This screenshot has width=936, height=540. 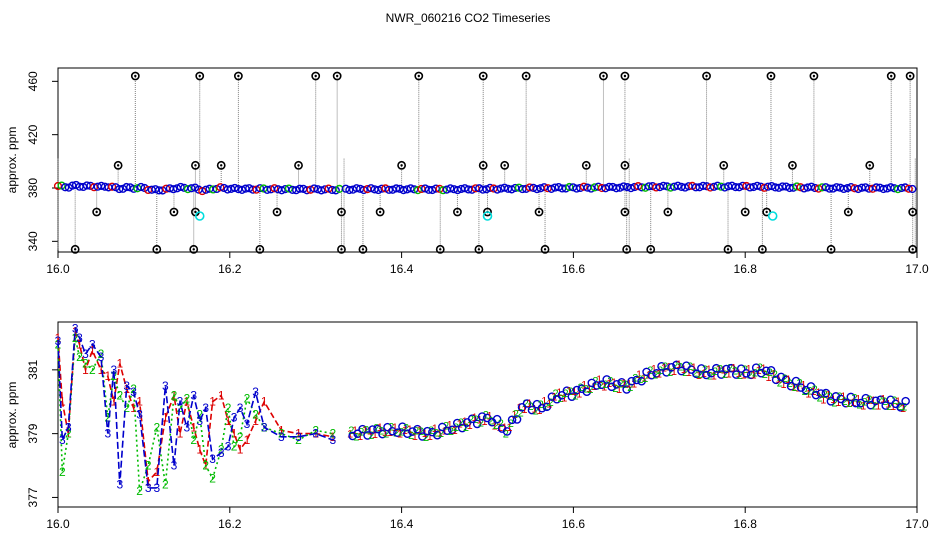 What do you see at coordinates (402, 269) in the screenshot?
I see `panel0-x-tick-label: 16.4` at bounding box center [402, 269].